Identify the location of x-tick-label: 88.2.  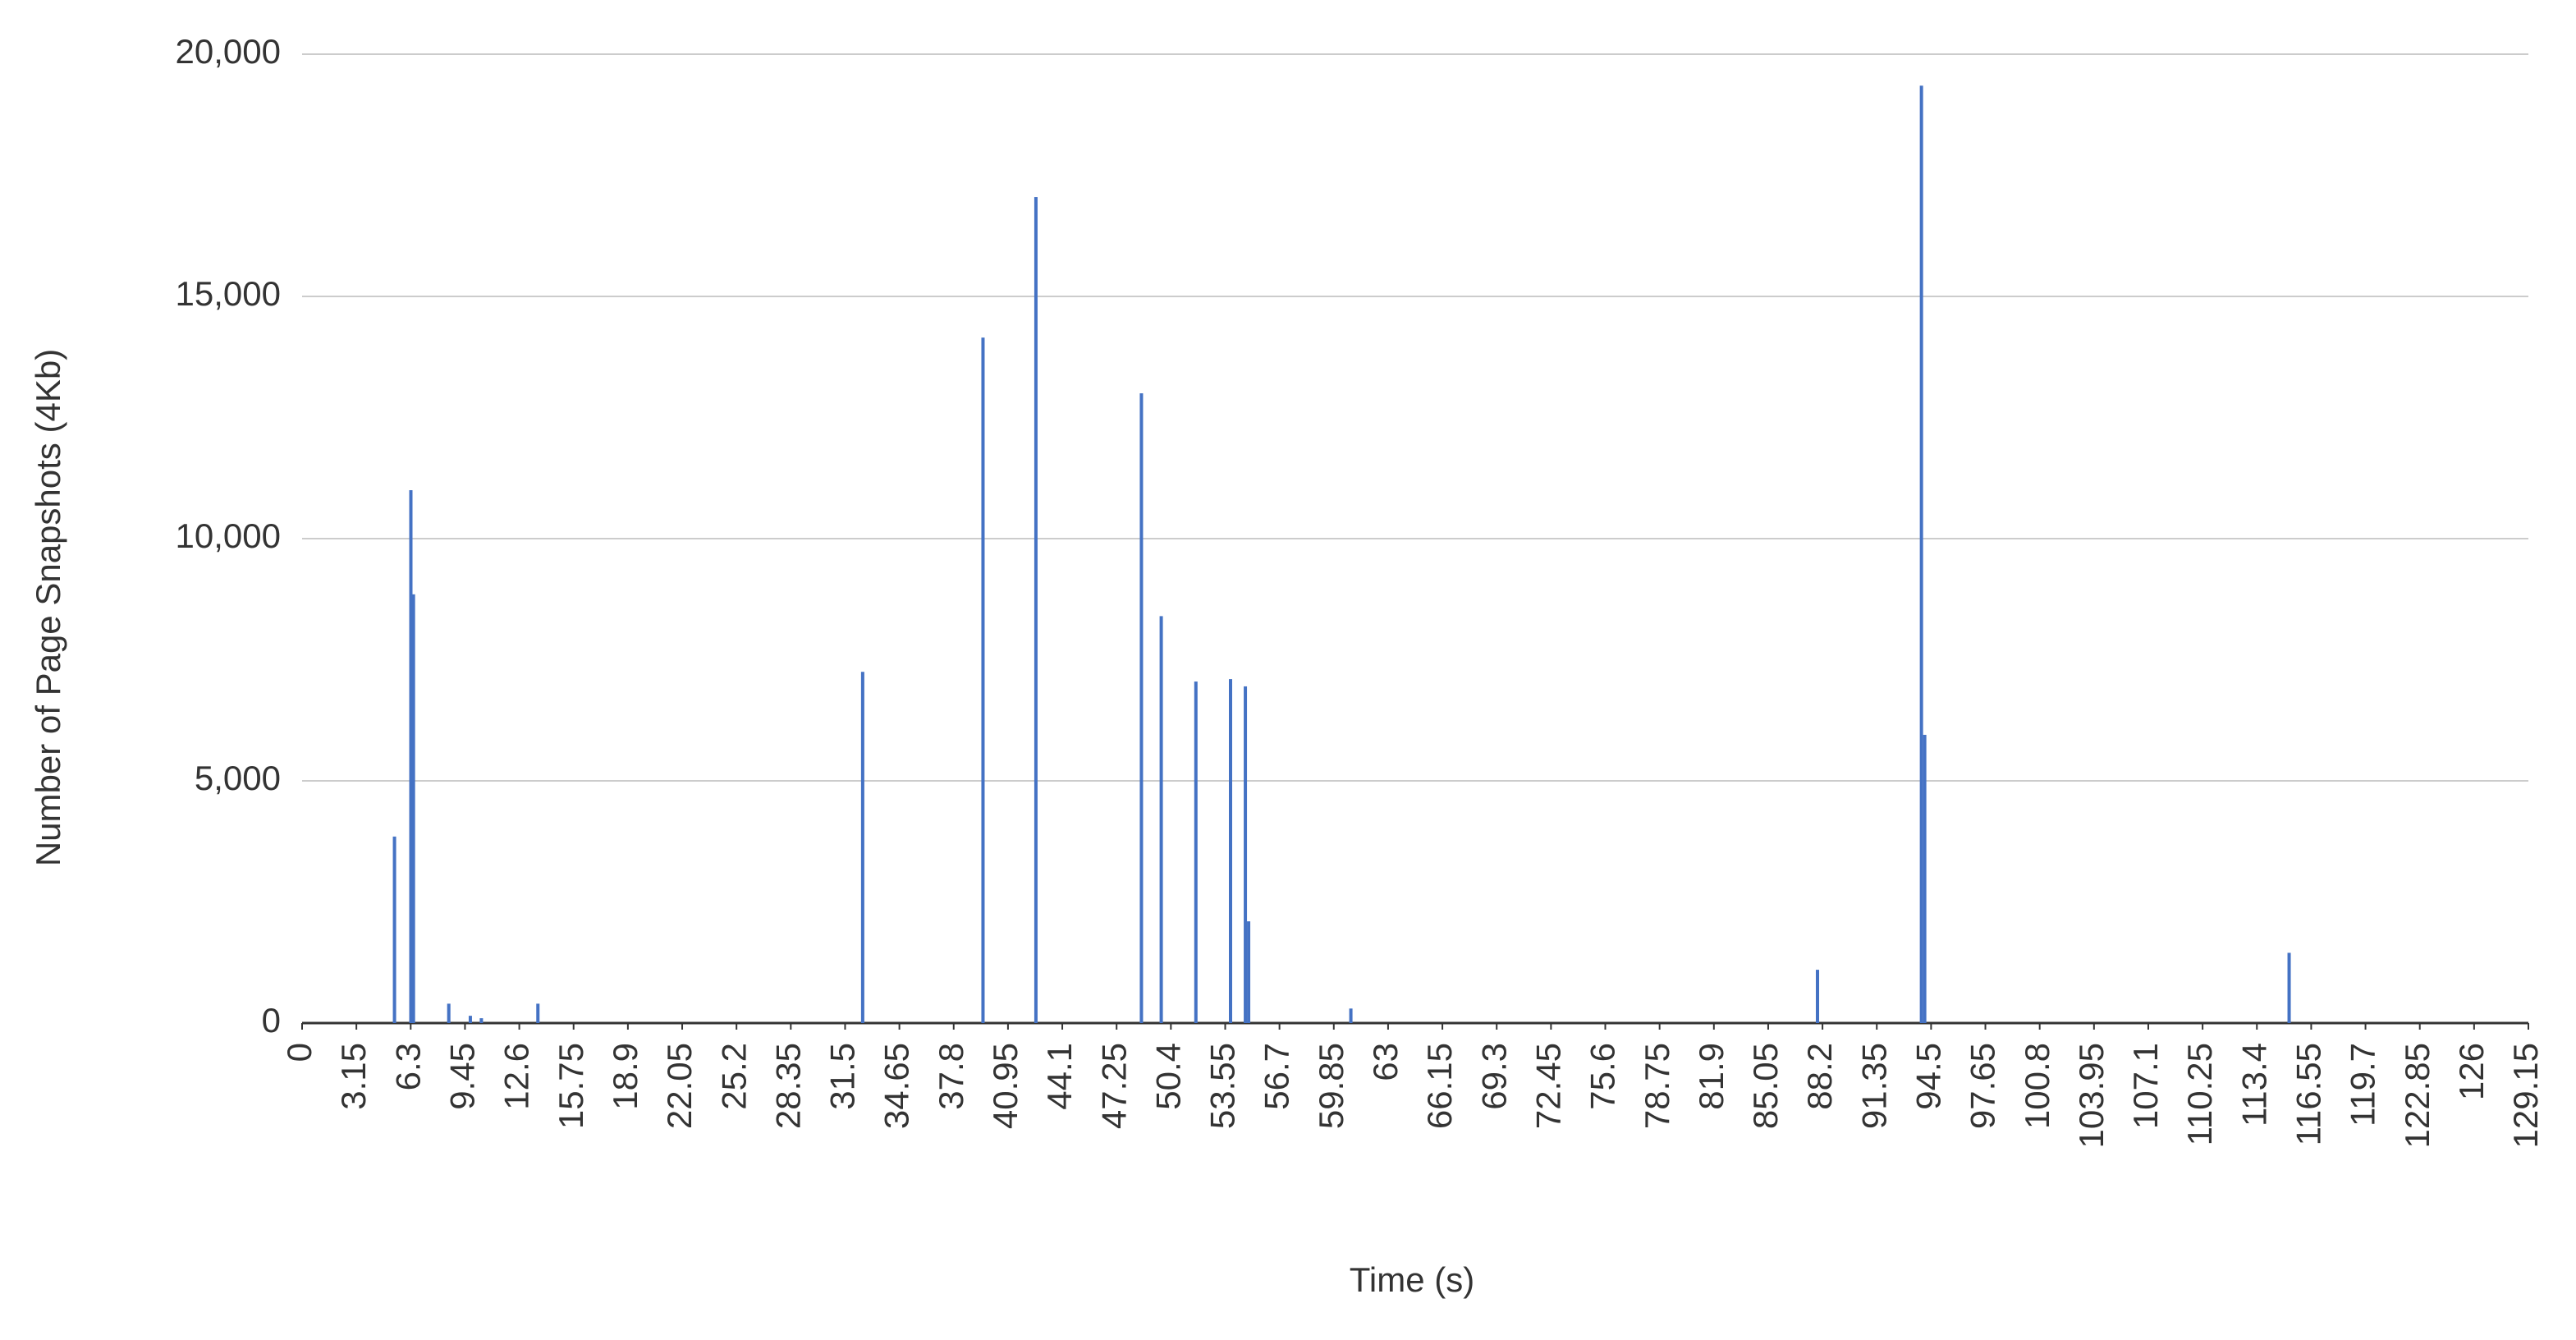
(1820, 1076).